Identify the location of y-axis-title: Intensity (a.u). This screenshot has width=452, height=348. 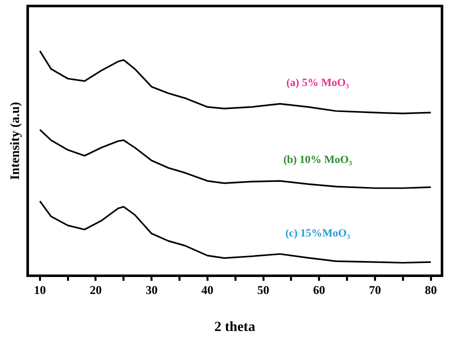
(14, 141).